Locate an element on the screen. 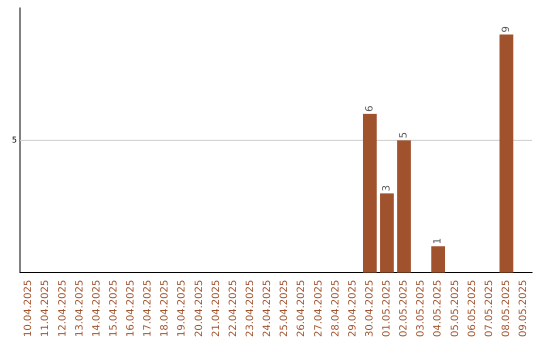  x-tick-label: 24.04.2025 is located at coordinates (268, 309).